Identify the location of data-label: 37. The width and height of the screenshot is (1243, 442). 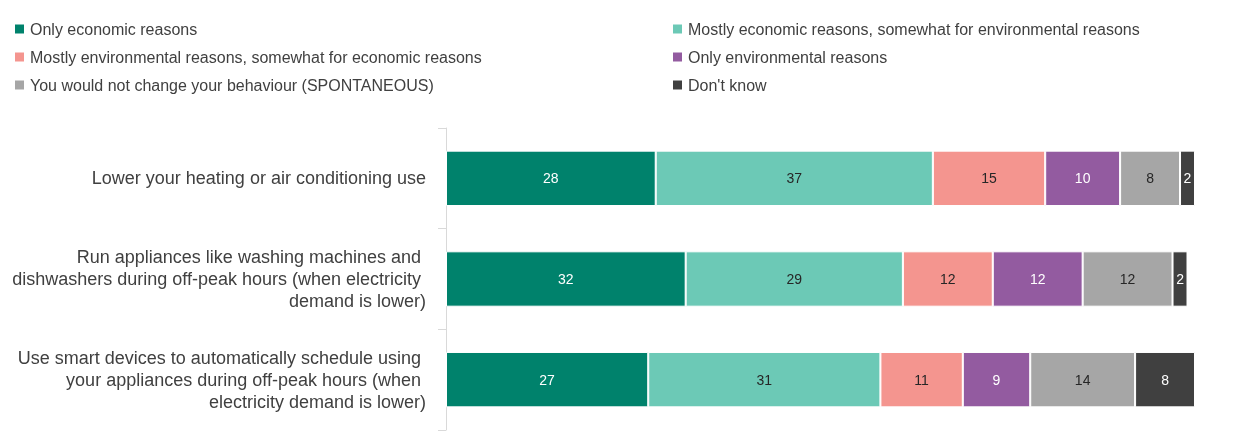
(794, 178).